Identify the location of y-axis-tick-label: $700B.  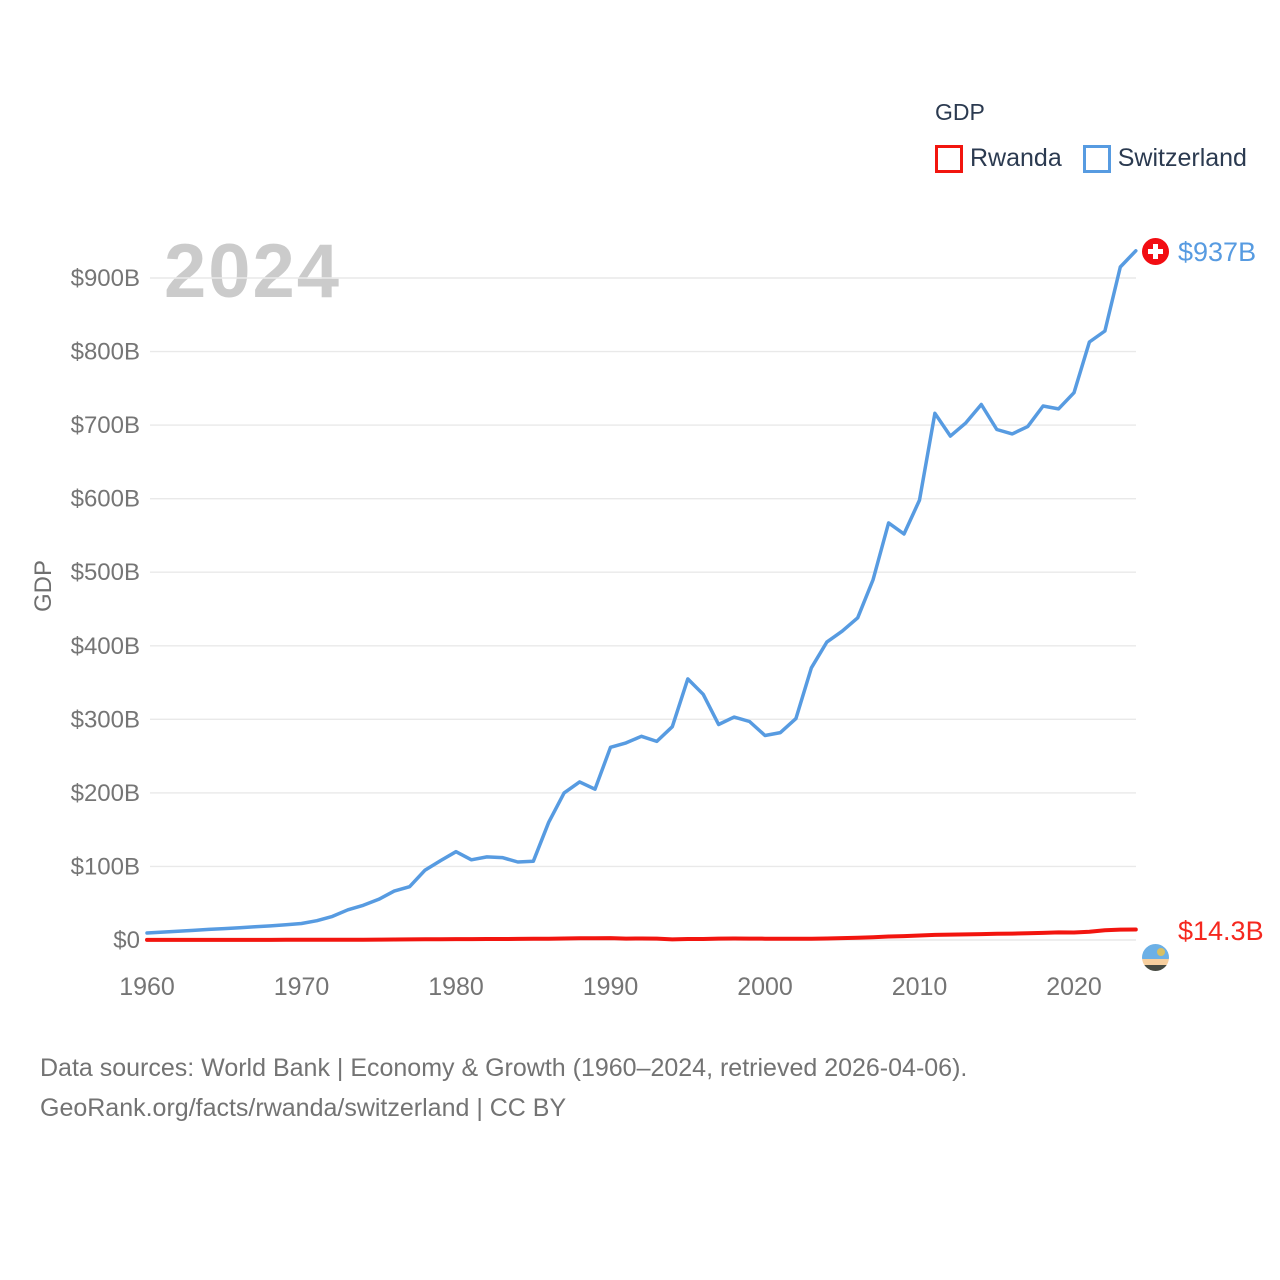
(105, 425).